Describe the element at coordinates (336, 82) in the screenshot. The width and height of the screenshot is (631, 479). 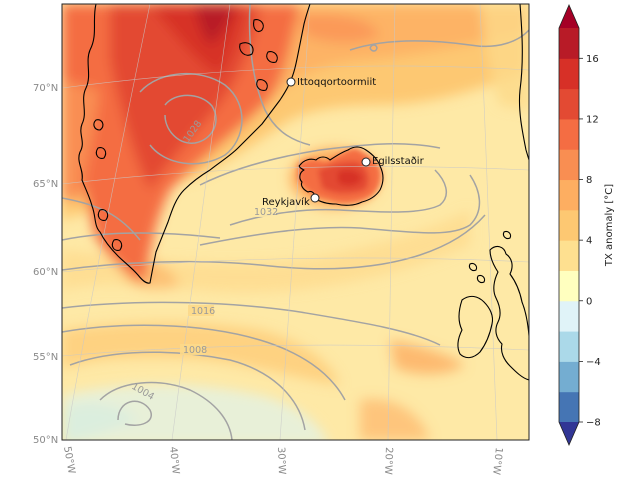
I see `ittoqqortoormiit-label: Ittoqqortoormiit` at that location.